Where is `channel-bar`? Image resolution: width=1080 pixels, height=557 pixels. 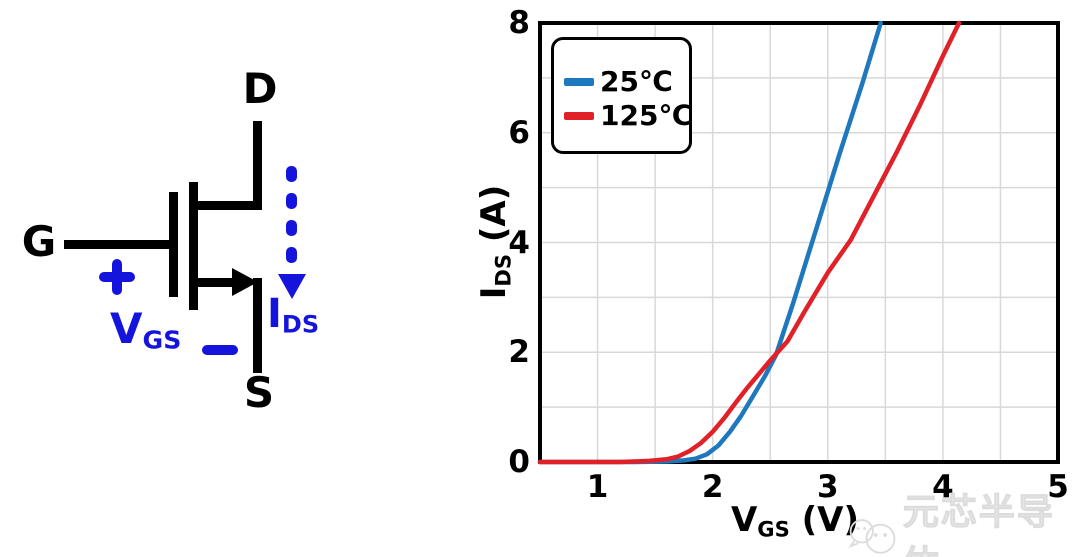
channel-bar is located at coordinates (193, 246).